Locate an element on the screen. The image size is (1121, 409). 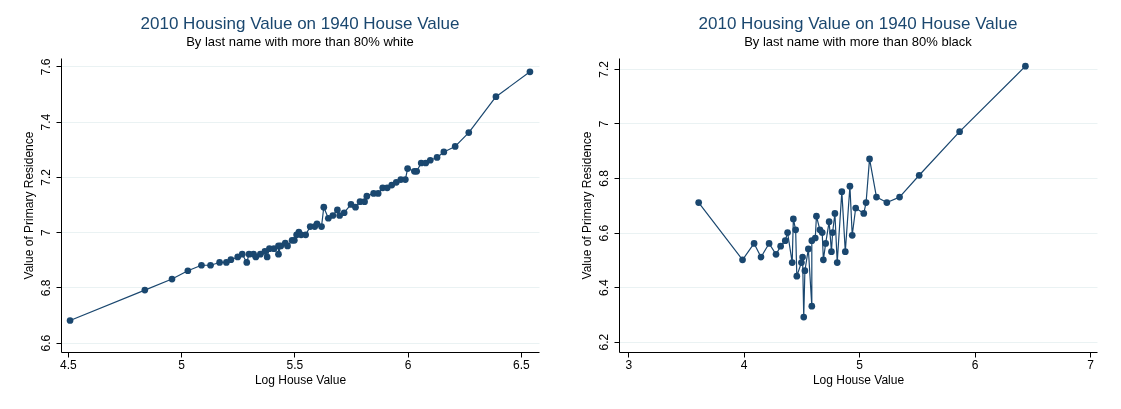
x-tick-label: 4.5 is located at coordinates (68, 364).